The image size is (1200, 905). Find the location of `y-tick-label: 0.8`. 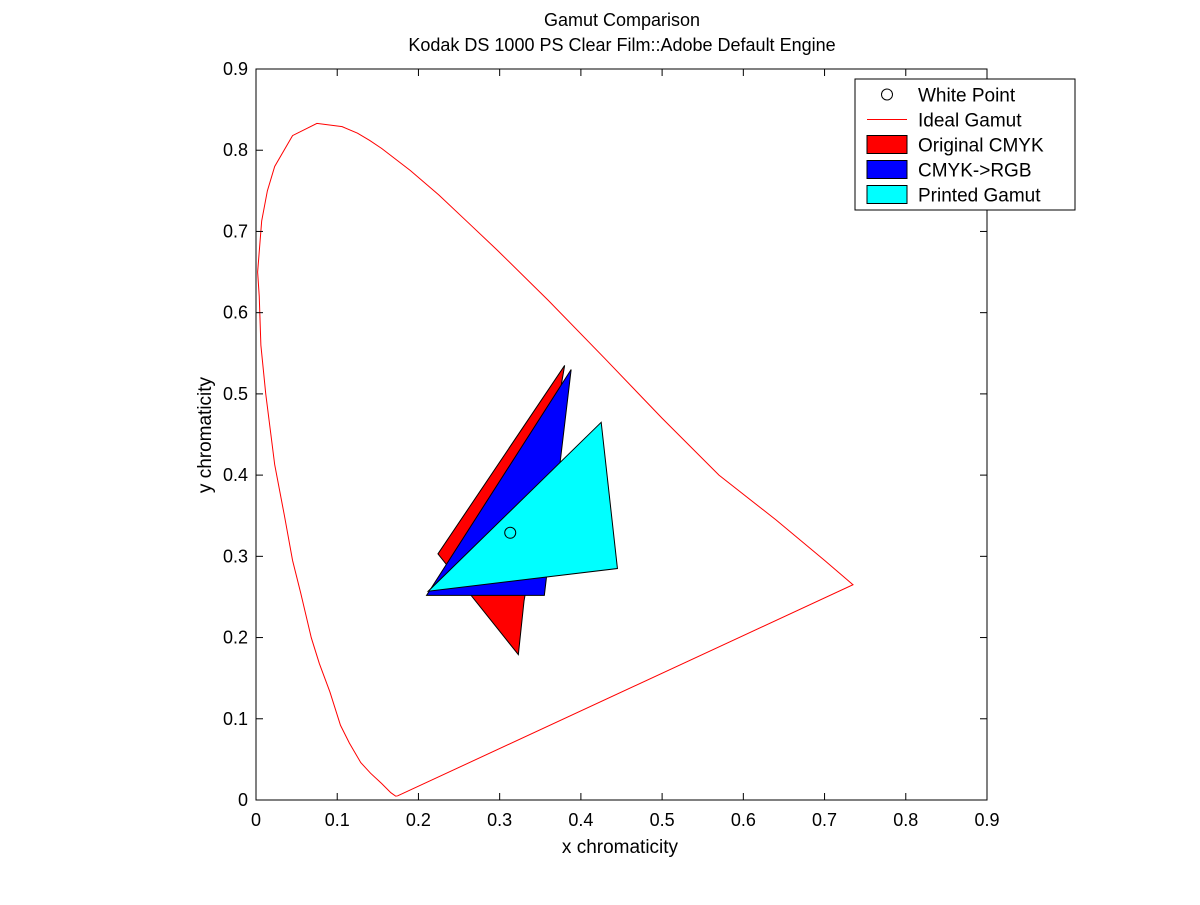

y-tick-label: 0.8 is located at coordinates (235, 150).